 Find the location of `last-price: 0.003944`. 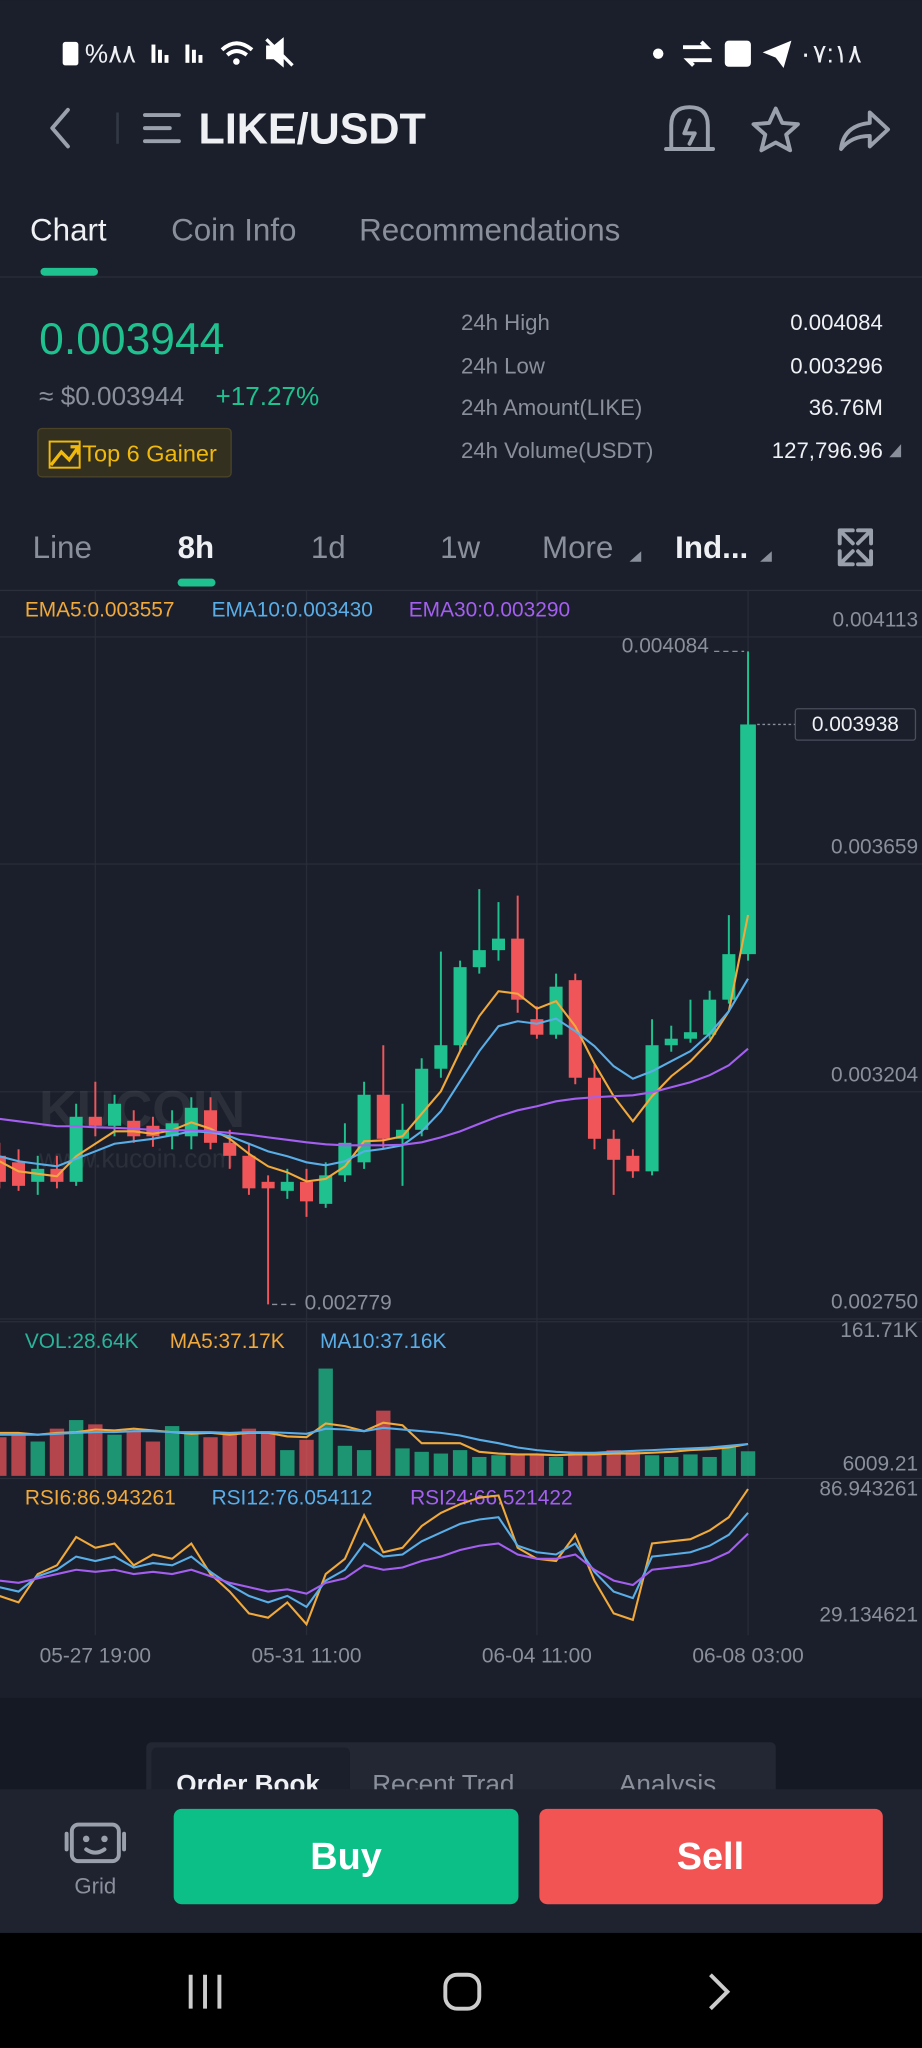

last-price: 0.003944 is located at coordinates (131, 339).